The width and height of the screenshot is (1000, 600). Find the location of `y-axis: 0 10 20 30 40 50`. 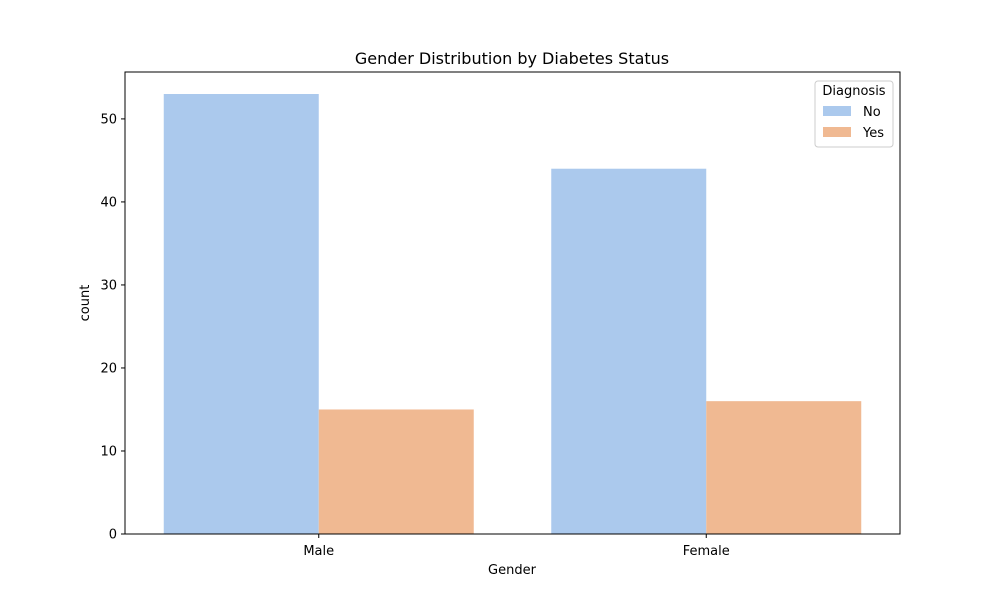

y-axis: 0 10 20 30 40 50 is located at coordinates (112, 327).